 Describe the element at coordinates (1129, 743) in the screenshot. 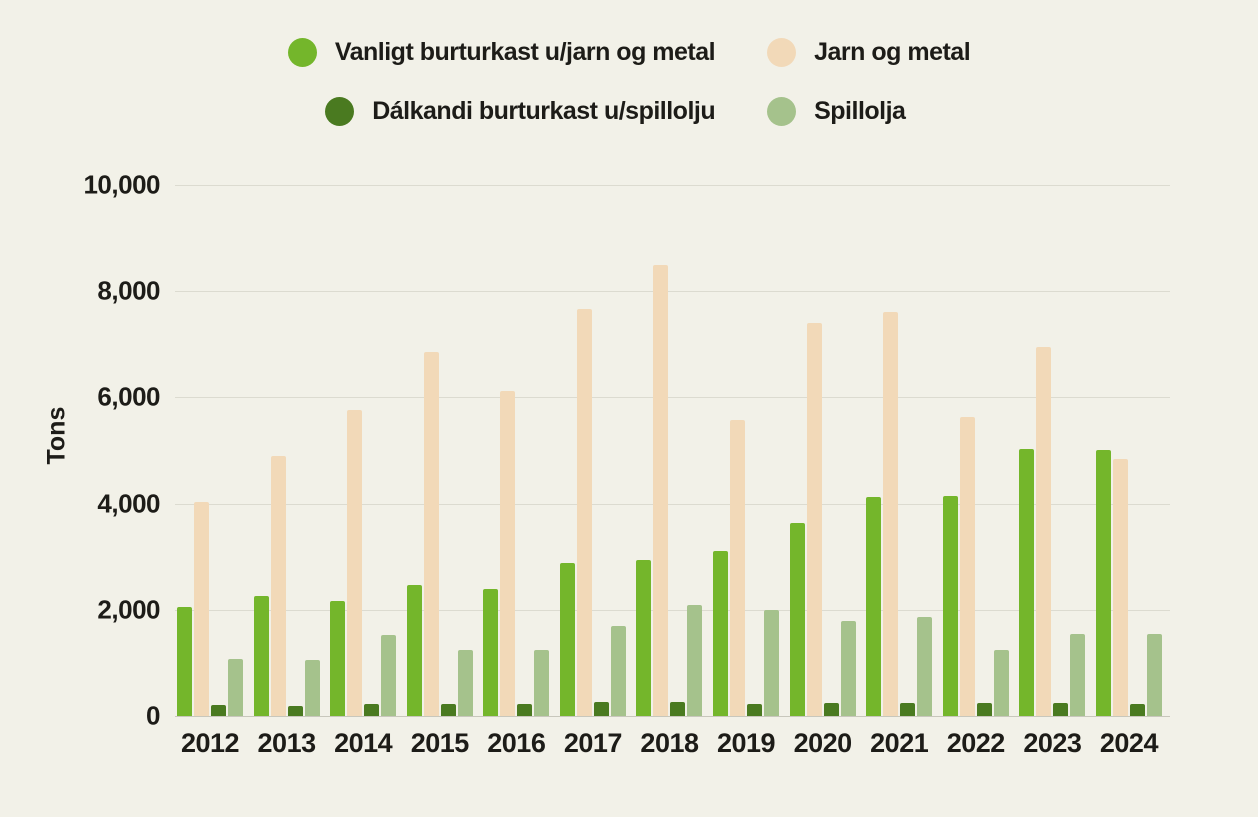

I see `x-axis-label: 2024` at that location.